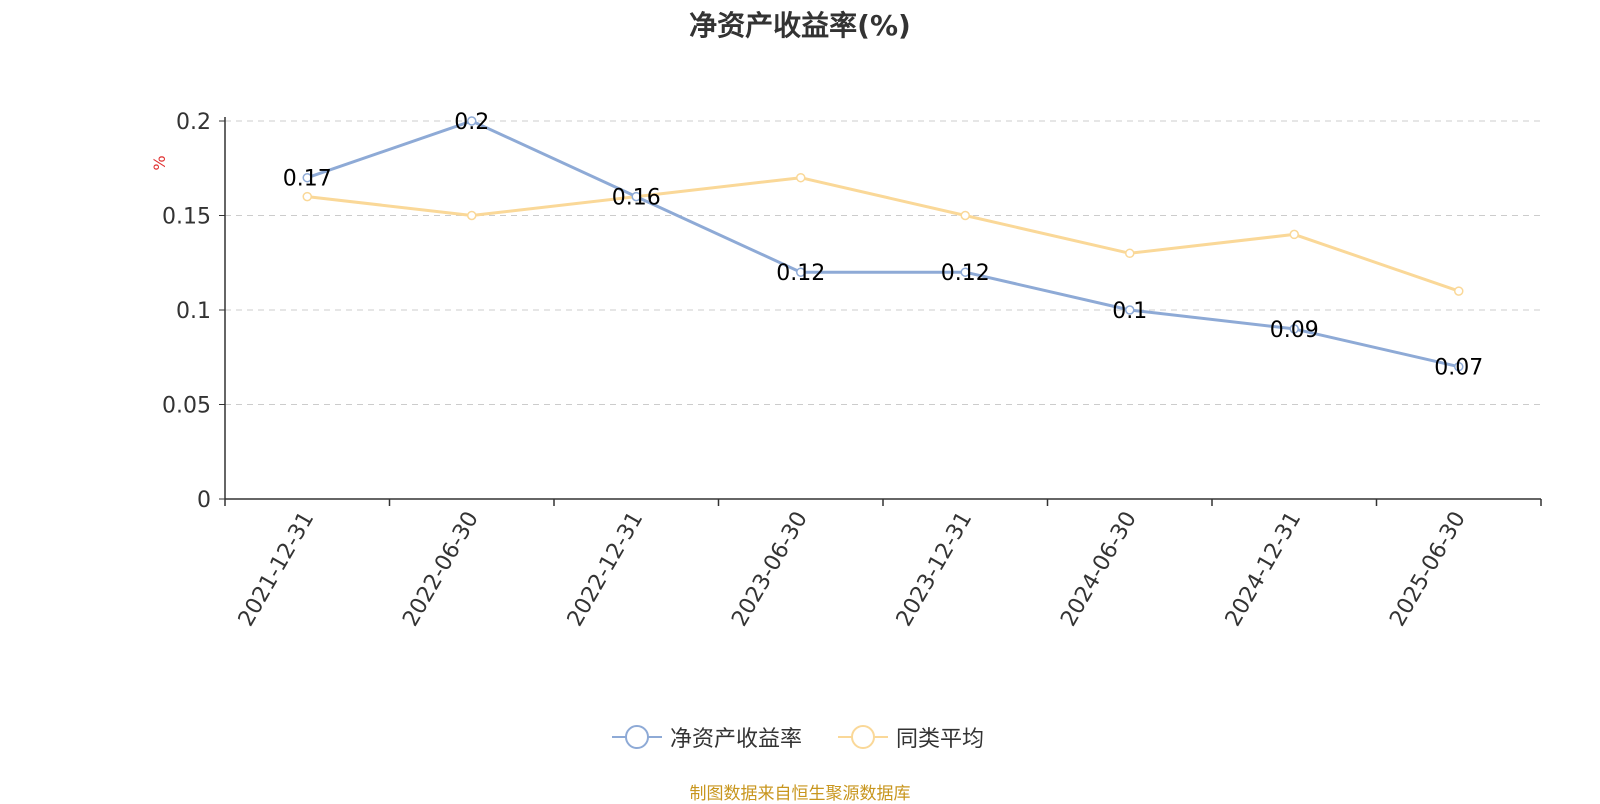 This screenshot has width=1600, height=804. What do you see at coordinates (1099, 569) in the screenshot?
I see `x-tick-label-5: 2024-06-30` at bounding box center [1099, 569].